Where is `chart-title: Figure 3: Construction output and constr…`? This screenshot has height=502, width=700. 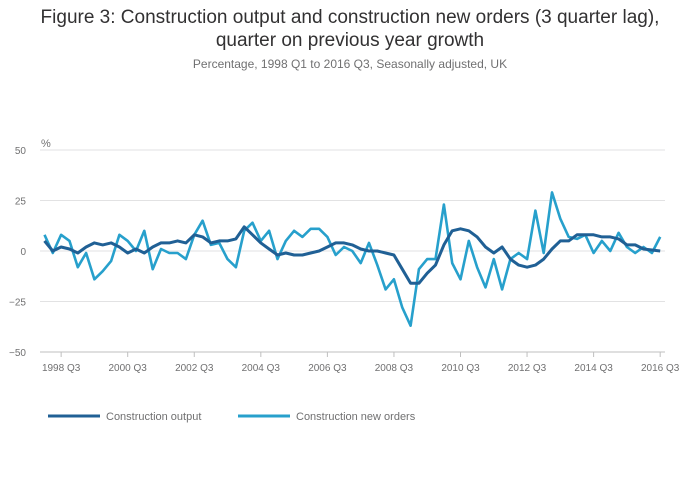
chart-title: Figure 3: Construction output and constr… is located at coordinates (350, 29).